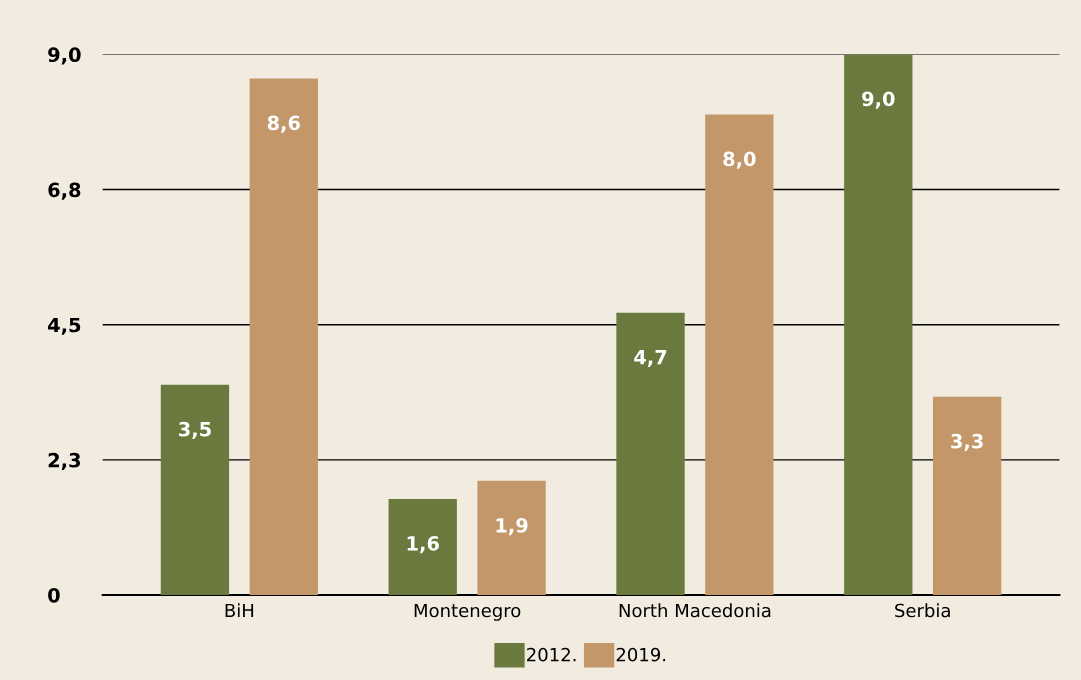  What do you see at coordinates (967, 442) in the screenshot?
I see `data-label: 3,3` at bounding box center [967, 442].